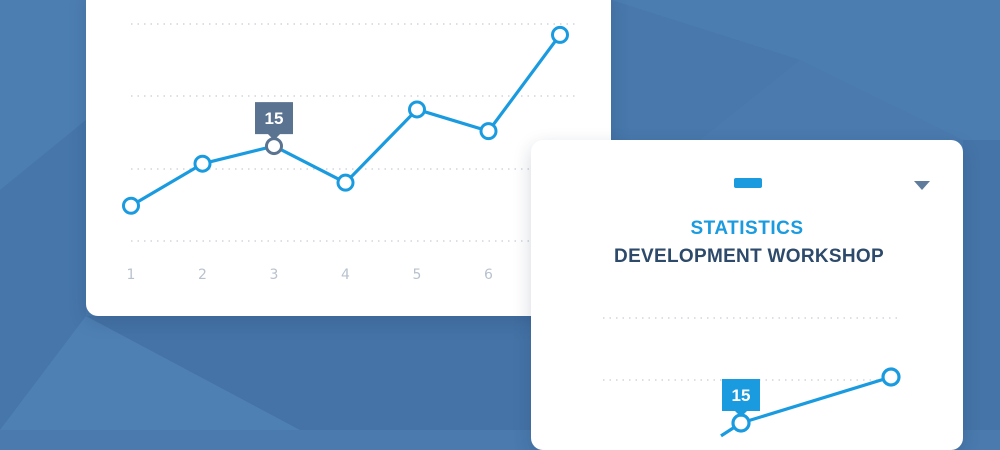 The width and height of the screenshot is (1000, 450). I want to click on secondary-tooltip-label: 15, so click(741, 395).